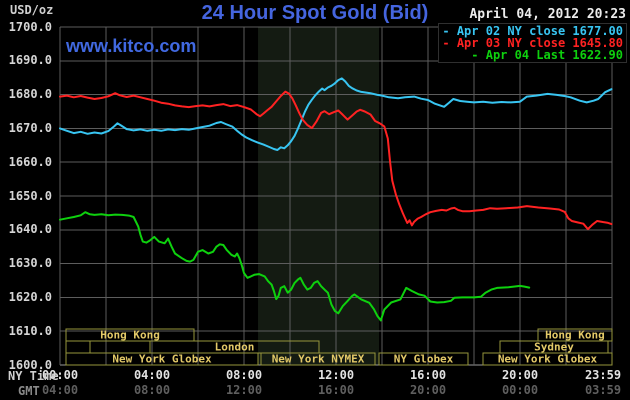 The width and height of the screenshot is (630, 400). What do you see at coordinates (30, 127) in the screenshot?
I see `y-axis-label: 1670.0` at bounding box center [30, 127].